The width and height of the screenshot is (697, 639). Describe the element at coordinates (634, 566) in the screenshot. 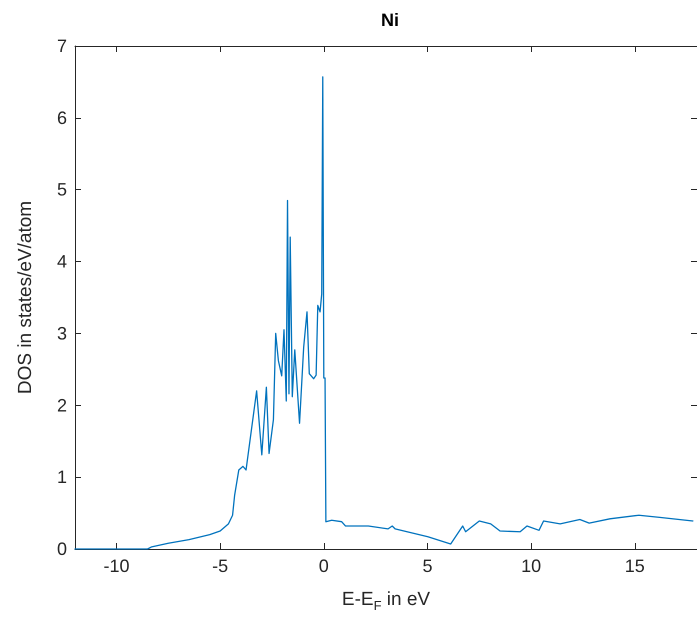

I see `x-tick-label: 15` at that location.